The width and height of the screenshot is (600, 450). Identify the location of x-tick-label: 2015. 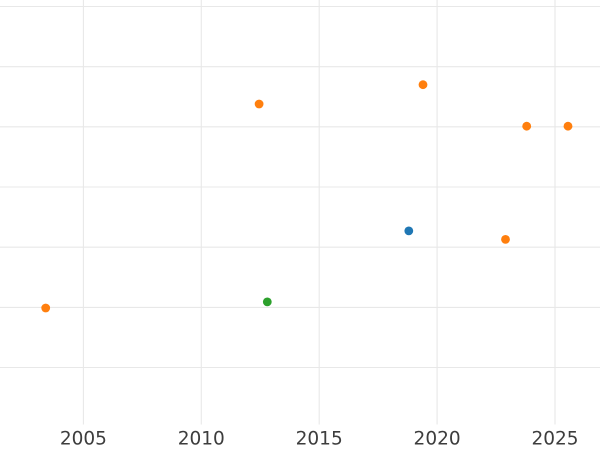
(319, 439).